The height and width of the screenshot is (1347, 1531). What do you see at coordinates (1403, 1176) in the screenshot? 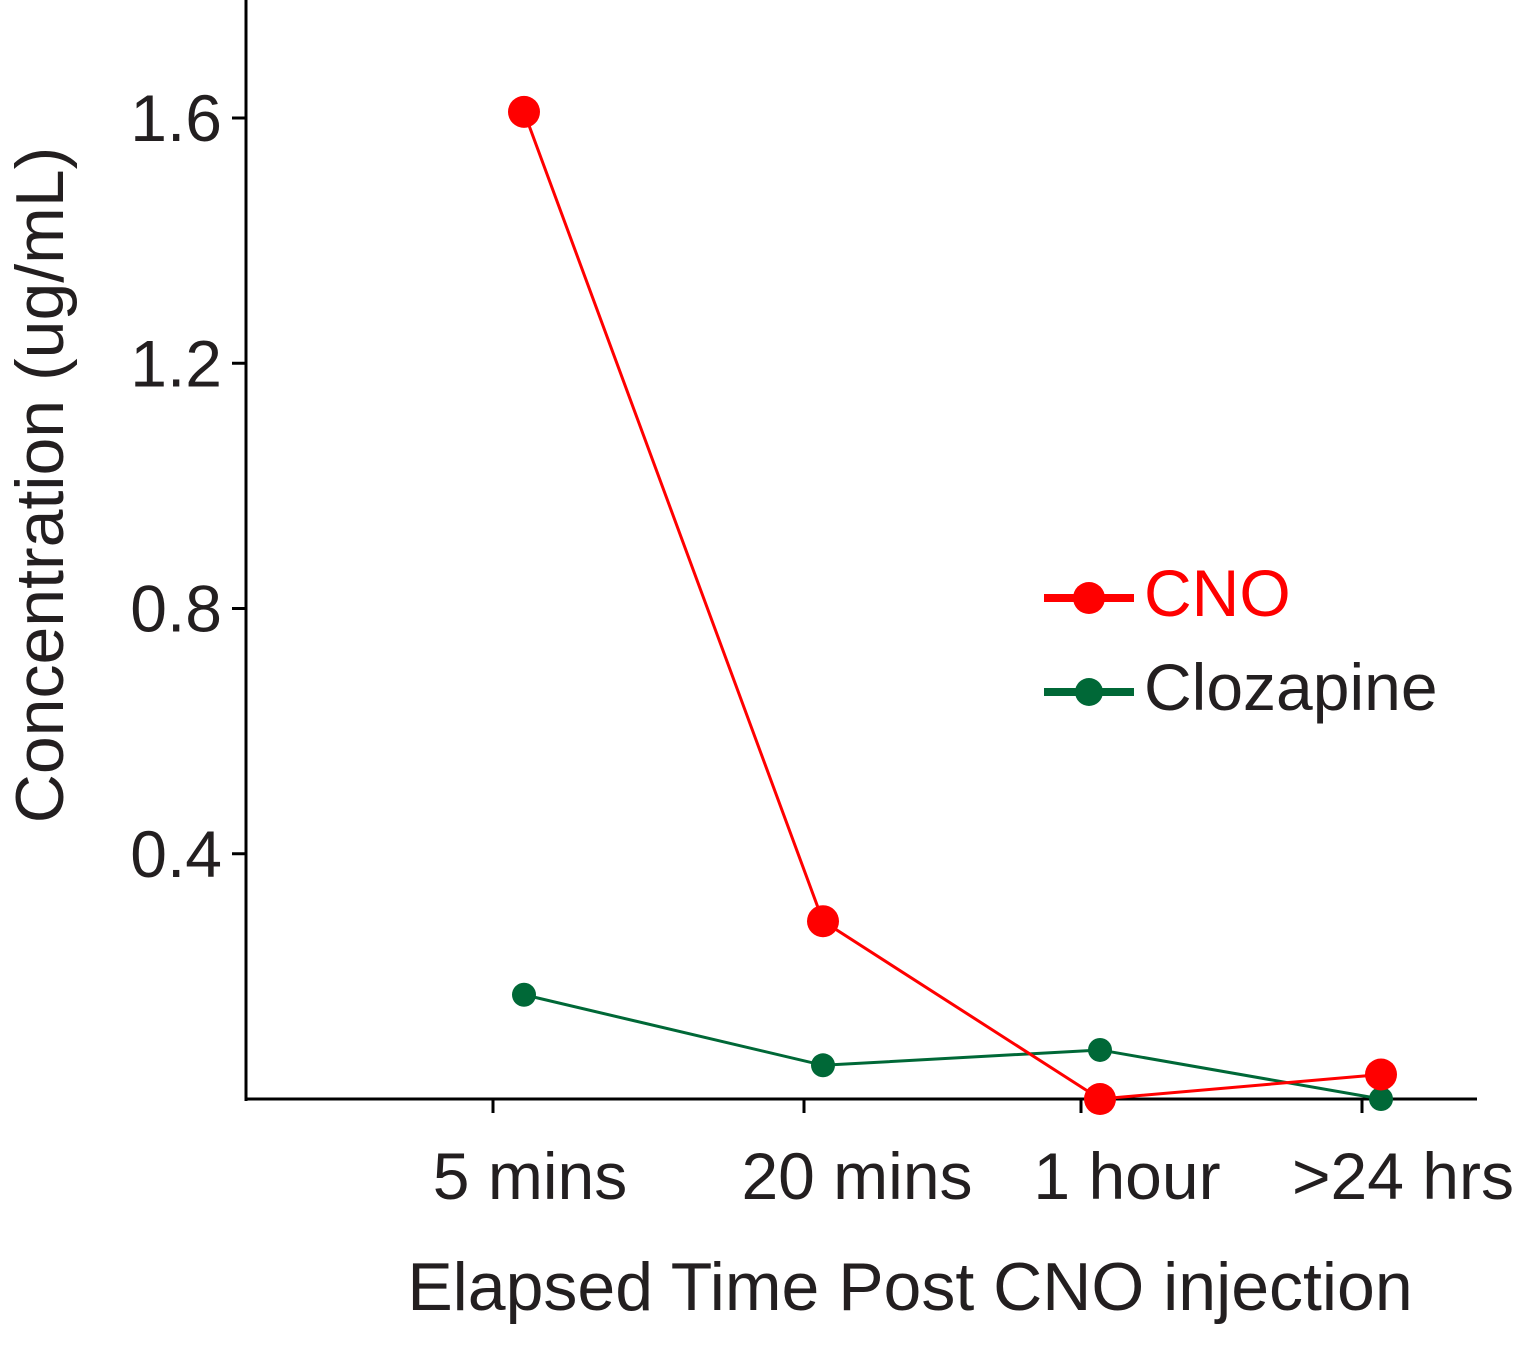
I see `x-tick-label: >24 hrs` at bounding box center [1403, 1176].